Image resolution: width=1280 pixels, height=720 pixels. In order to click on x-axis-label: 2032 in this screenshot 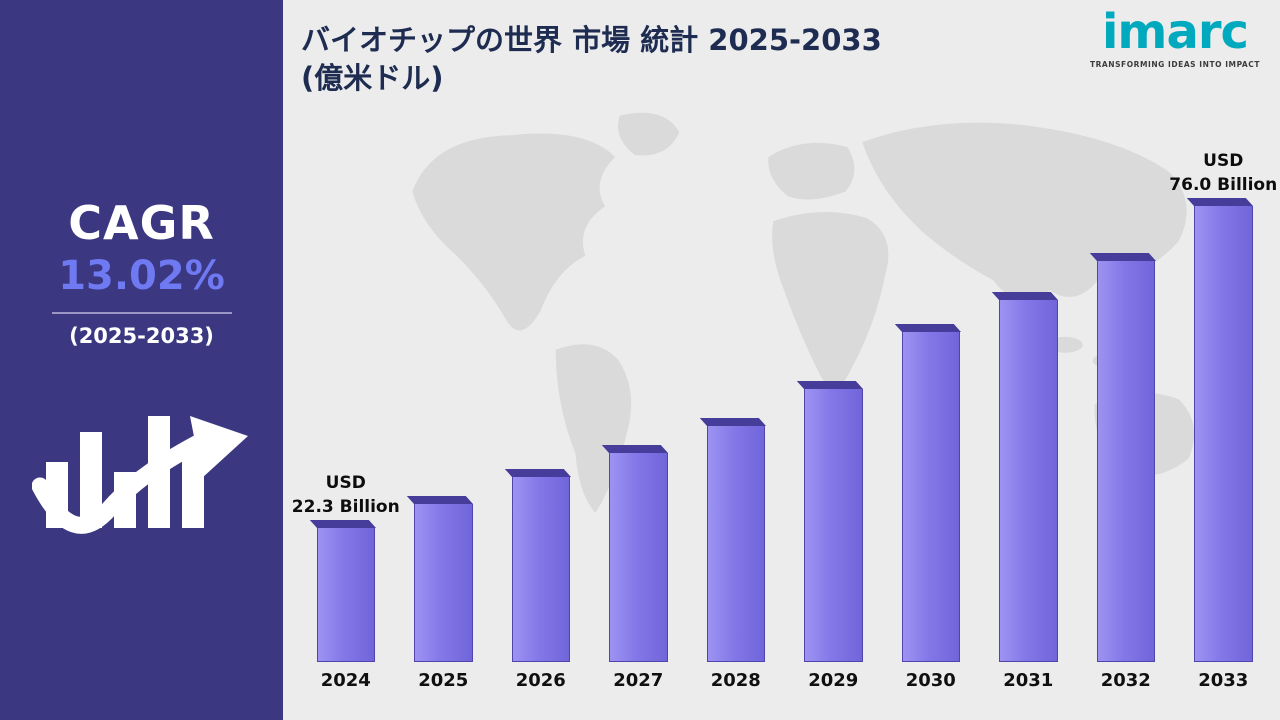, I will do `click(1125, 680)`.